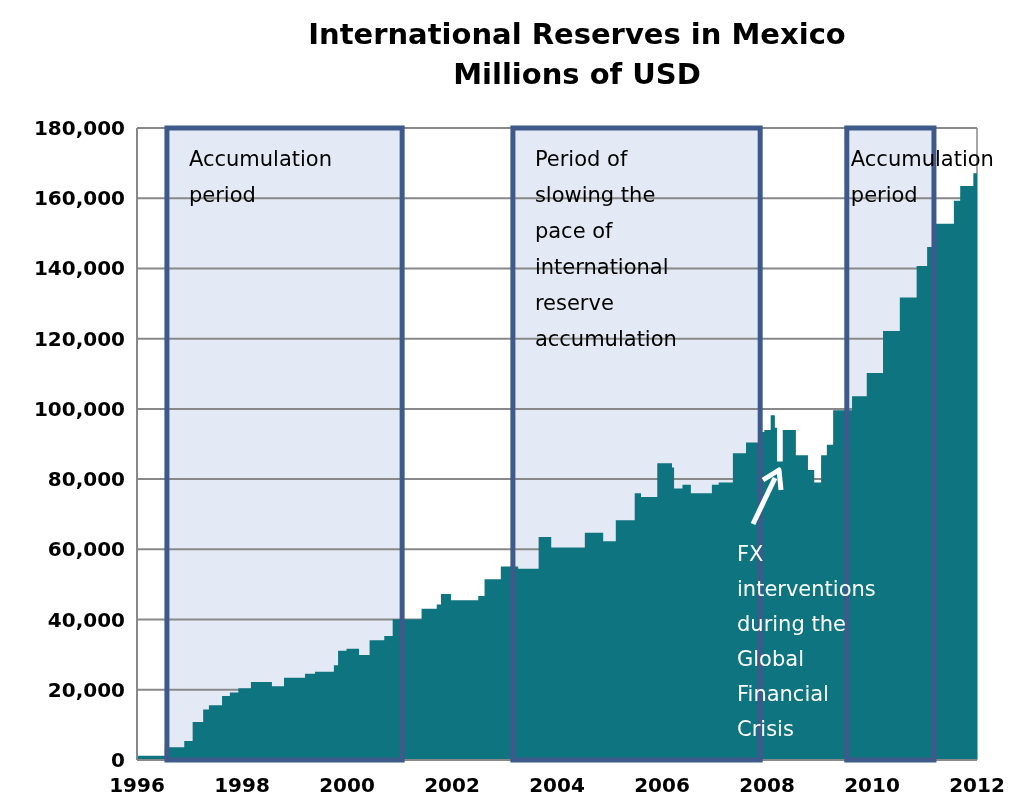  What do you see at coordinates (86, 619) in the screenshot?
I see `y-tick-label: 40,000` at bounding box center [86, 619].